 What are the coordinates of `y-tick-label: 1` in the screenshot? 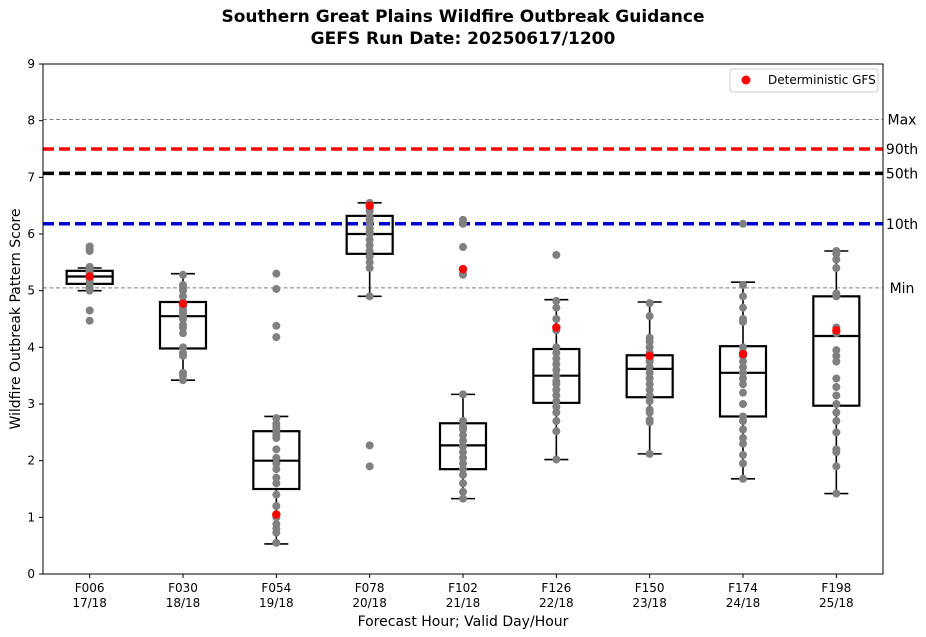 It's located at (31, 517).